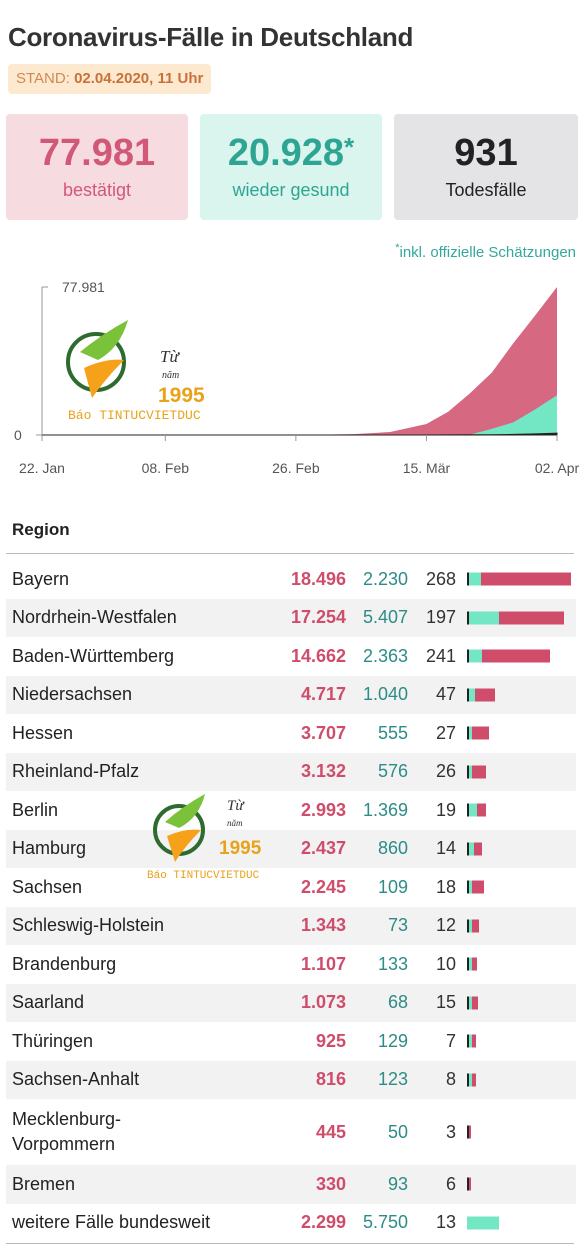 This screenshot has height=1257, width=580. I want to click on header-divider, so click(290, 553).